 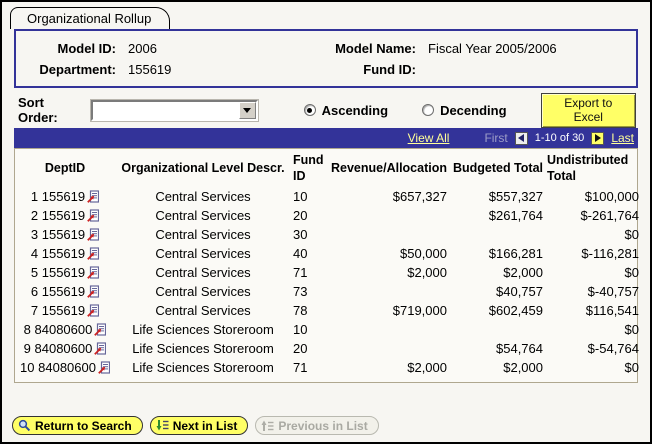 What do you see at coordinates (308, 168) in the screenshot?
I see `col-header-fund-id: Fund ID` at bounding box center [308, 168].